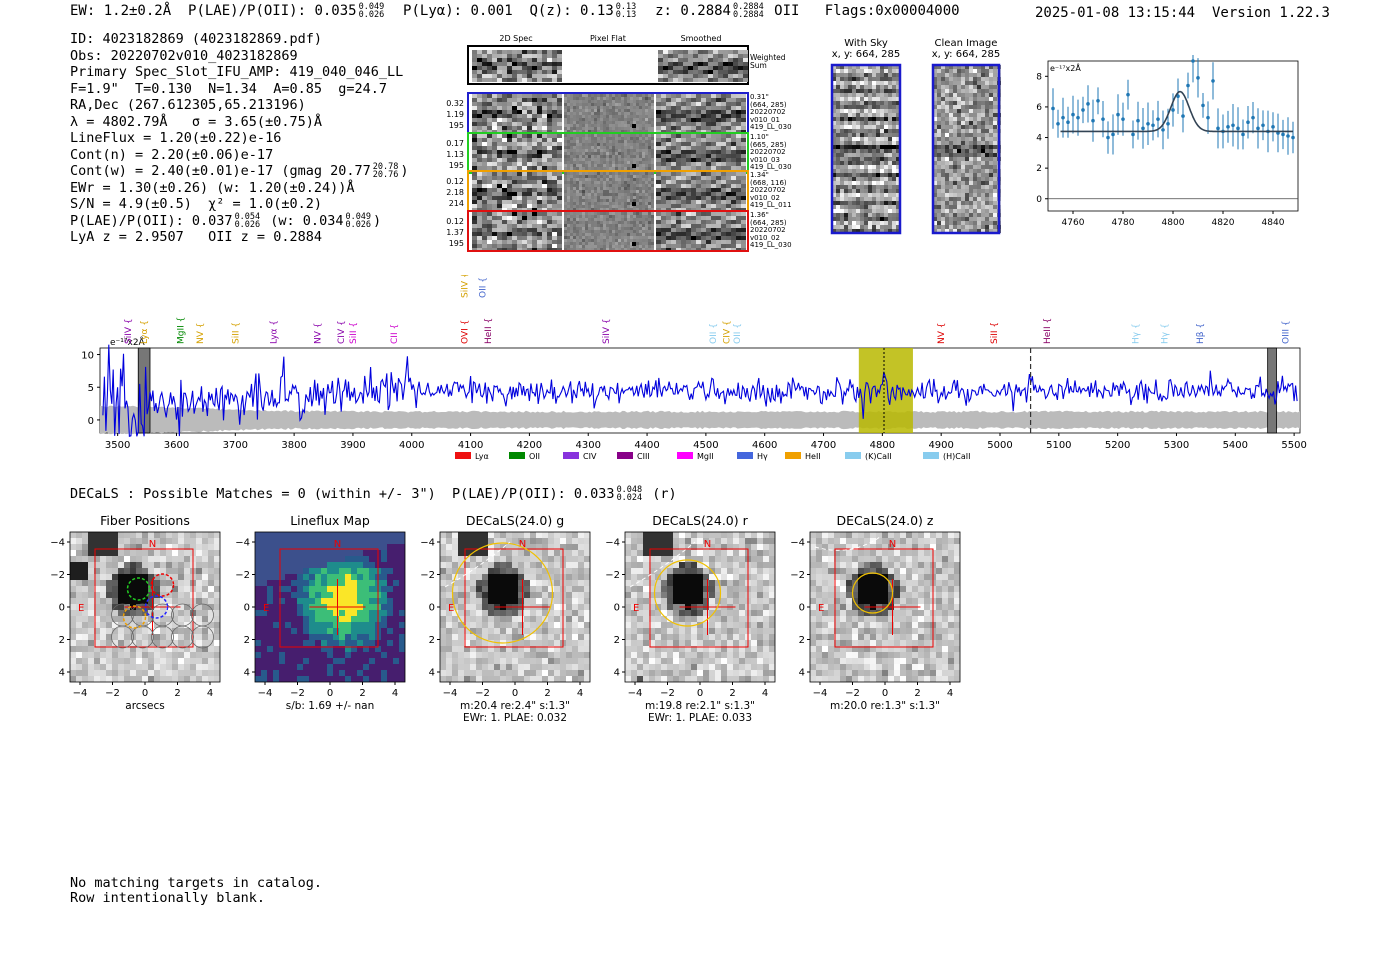 This screenshot has width=1400, height=953. I want to click on line-label-OVI: OVI {, so click(466, 332).